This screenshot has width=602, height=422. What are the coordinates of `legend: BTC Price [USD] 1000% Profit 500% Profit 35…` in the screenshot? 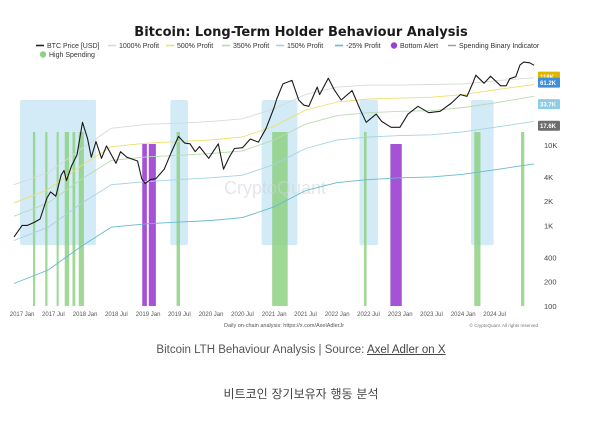 It's located at (288, 50).